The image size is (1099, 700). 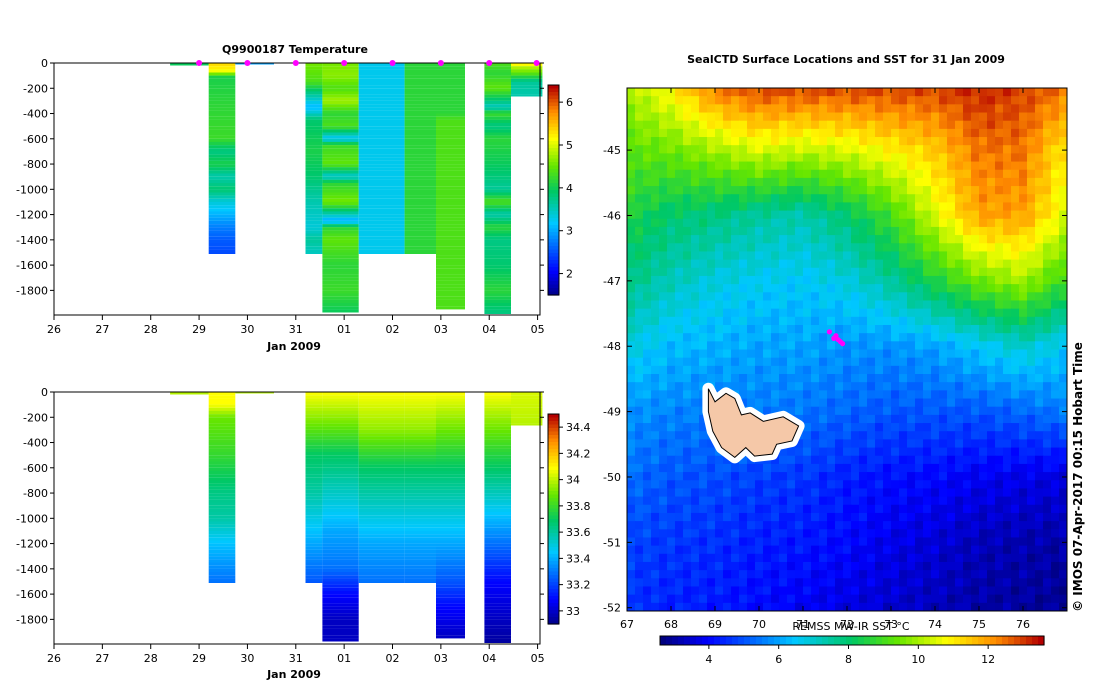 What do you see at coordinates (35, 88) in the screenshot?
I see `y-tick-label: -200` at bounding box center [35, 88].